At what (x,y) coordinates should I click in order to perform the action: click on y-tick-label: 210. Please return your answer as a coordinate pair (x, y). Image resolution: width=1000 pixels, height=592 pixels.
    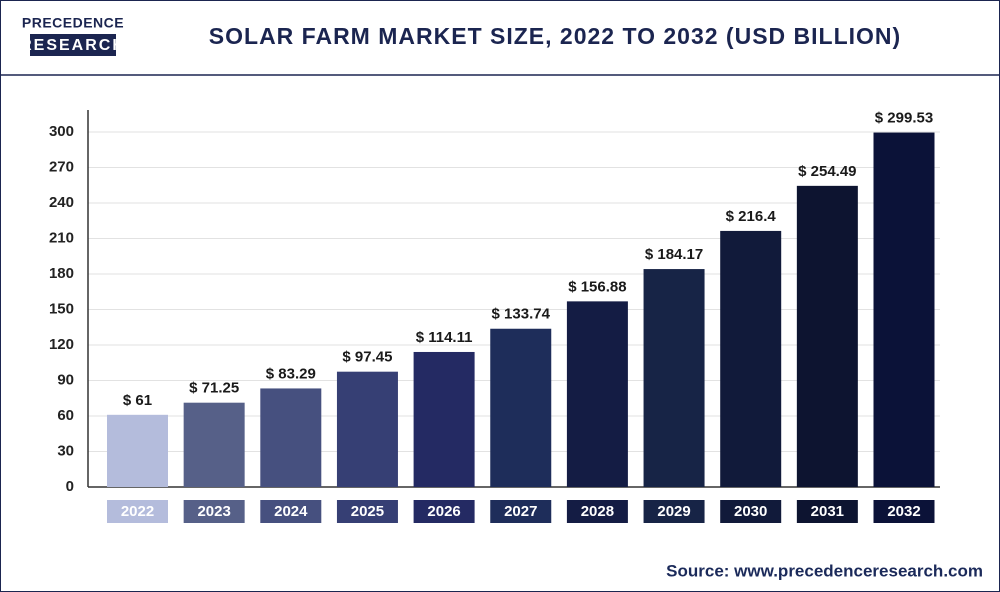
    Looking at the image, I should click on (61, 237).